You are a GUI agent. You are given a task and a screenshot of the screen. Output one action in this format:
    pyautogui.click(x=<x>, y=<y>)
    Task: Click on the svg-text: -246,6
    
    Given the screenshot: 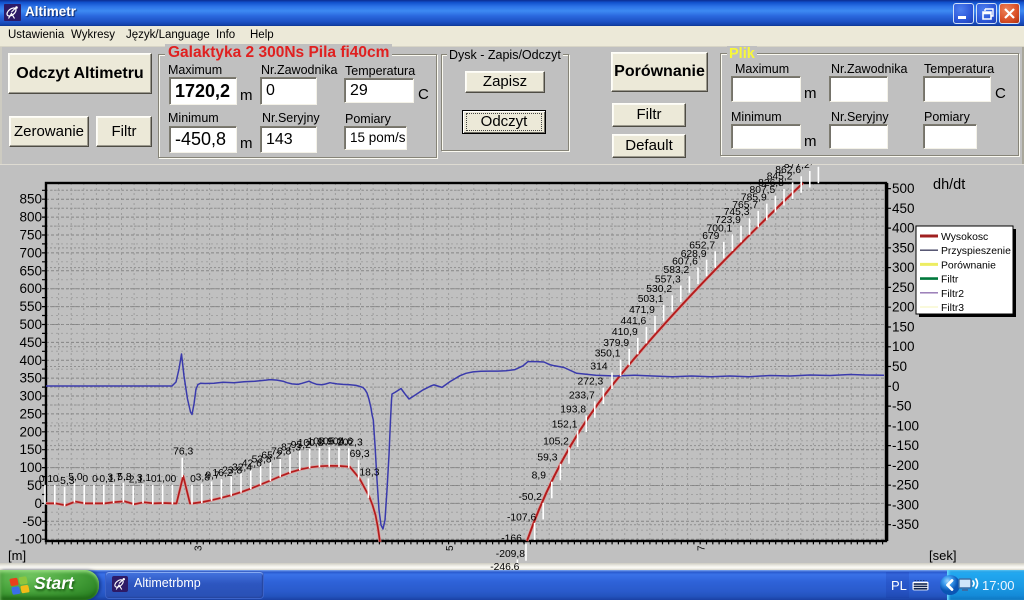 What is the action you would take?
    pyautogui.click(x=504, y=567)
    